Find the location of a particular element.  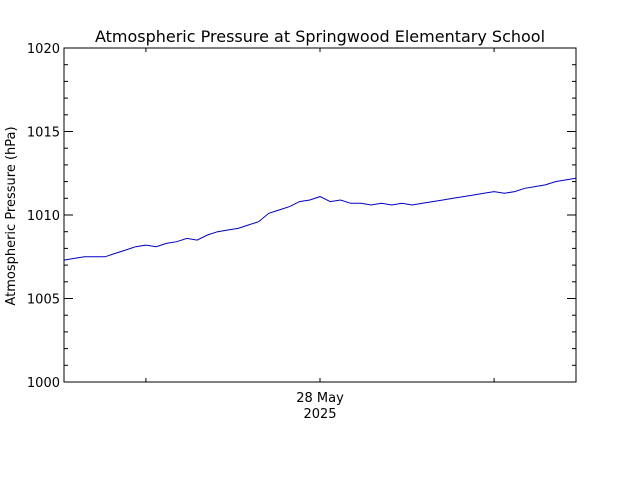

y-tick-label: 1005 is located at coordinates (43, 300).